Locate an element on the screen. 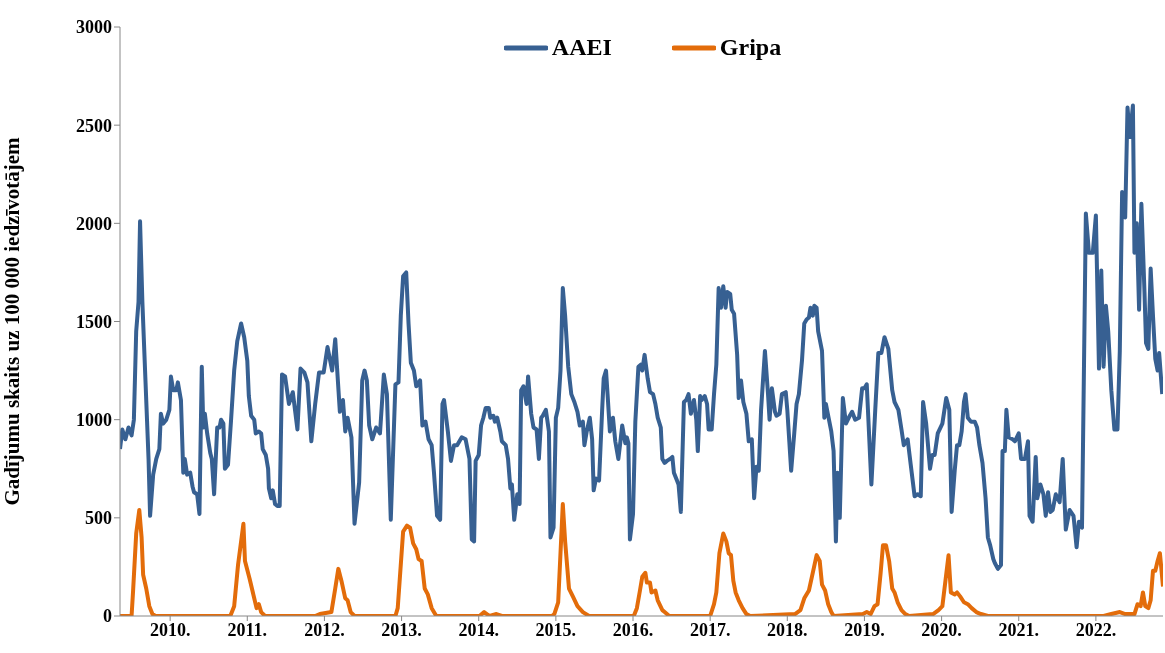 This screenshot has height=653, width=1165. y-tick-label: 500 is located at coordinates (98, 518).